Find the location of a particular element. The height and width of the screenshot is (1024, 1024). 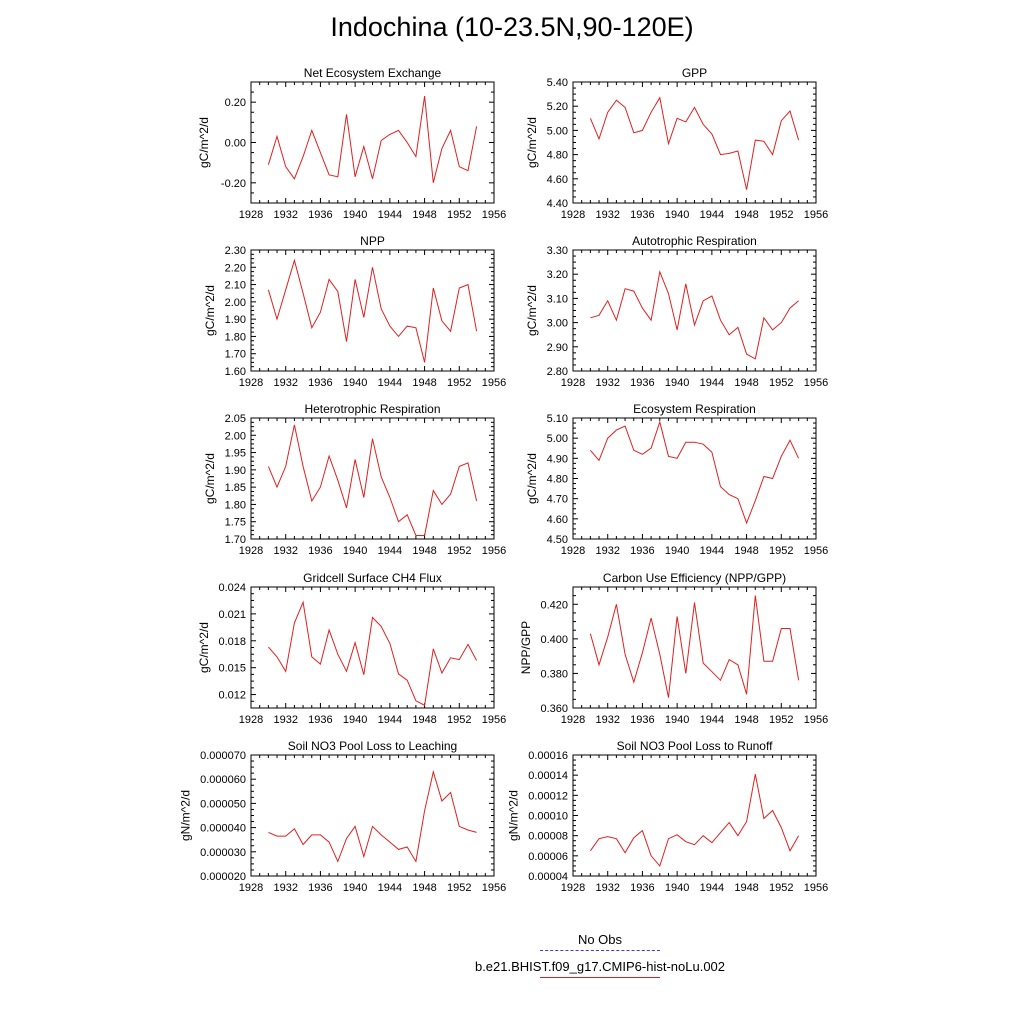

y-tick-label: 0.00012 is located at coordinates (548, 796).